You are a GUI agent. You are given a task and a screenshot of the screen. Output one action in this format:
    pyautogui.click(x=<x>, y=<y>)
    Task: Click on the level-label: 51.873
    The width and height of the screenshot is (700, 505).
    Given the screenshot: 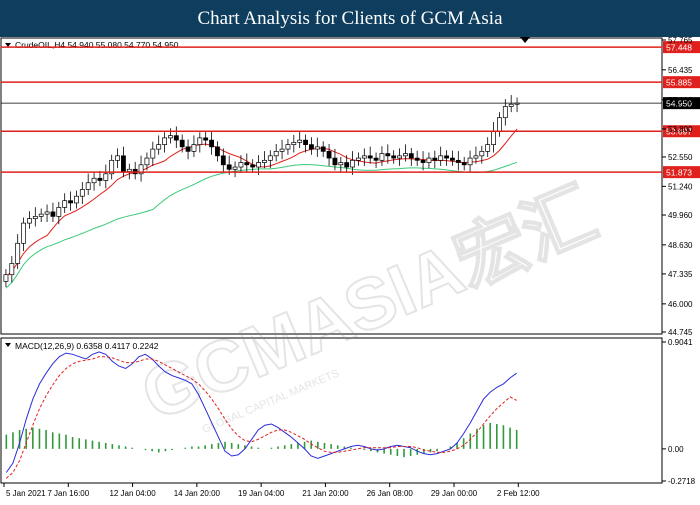 What is the action you would take?
    pyautogui.click(x=679, y=173)
    